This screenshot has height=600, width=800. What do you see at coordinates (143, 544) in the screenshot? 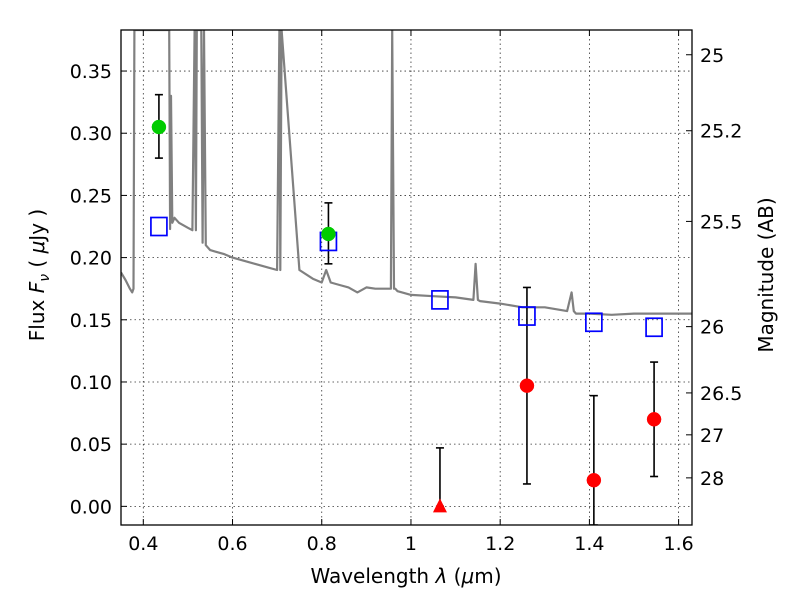
I see `x-tick-label: 0.4` at bounding box center [143, 544].